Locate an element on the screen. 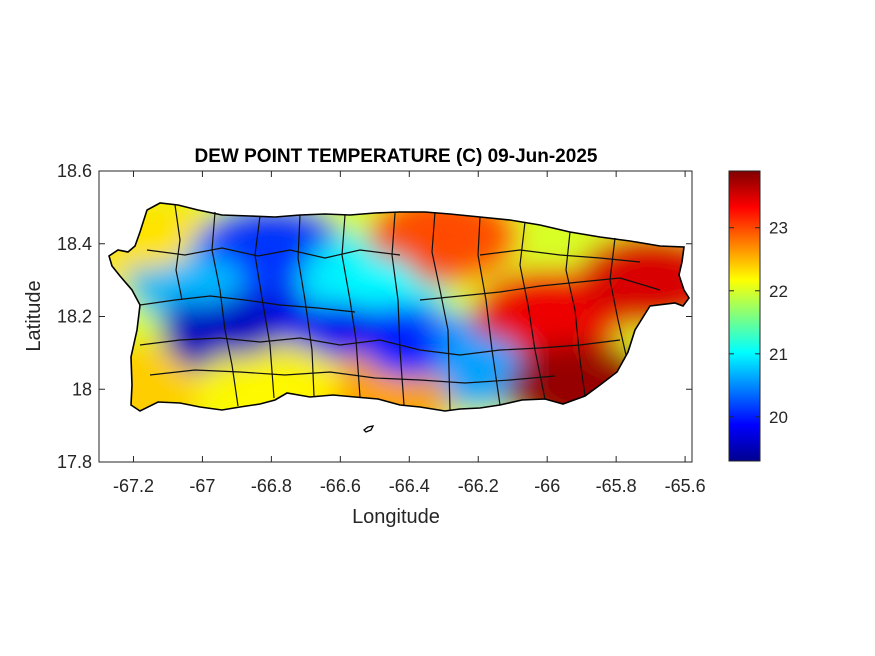  colorbar-tick-label: 22 is located at coordinates (778, 291).